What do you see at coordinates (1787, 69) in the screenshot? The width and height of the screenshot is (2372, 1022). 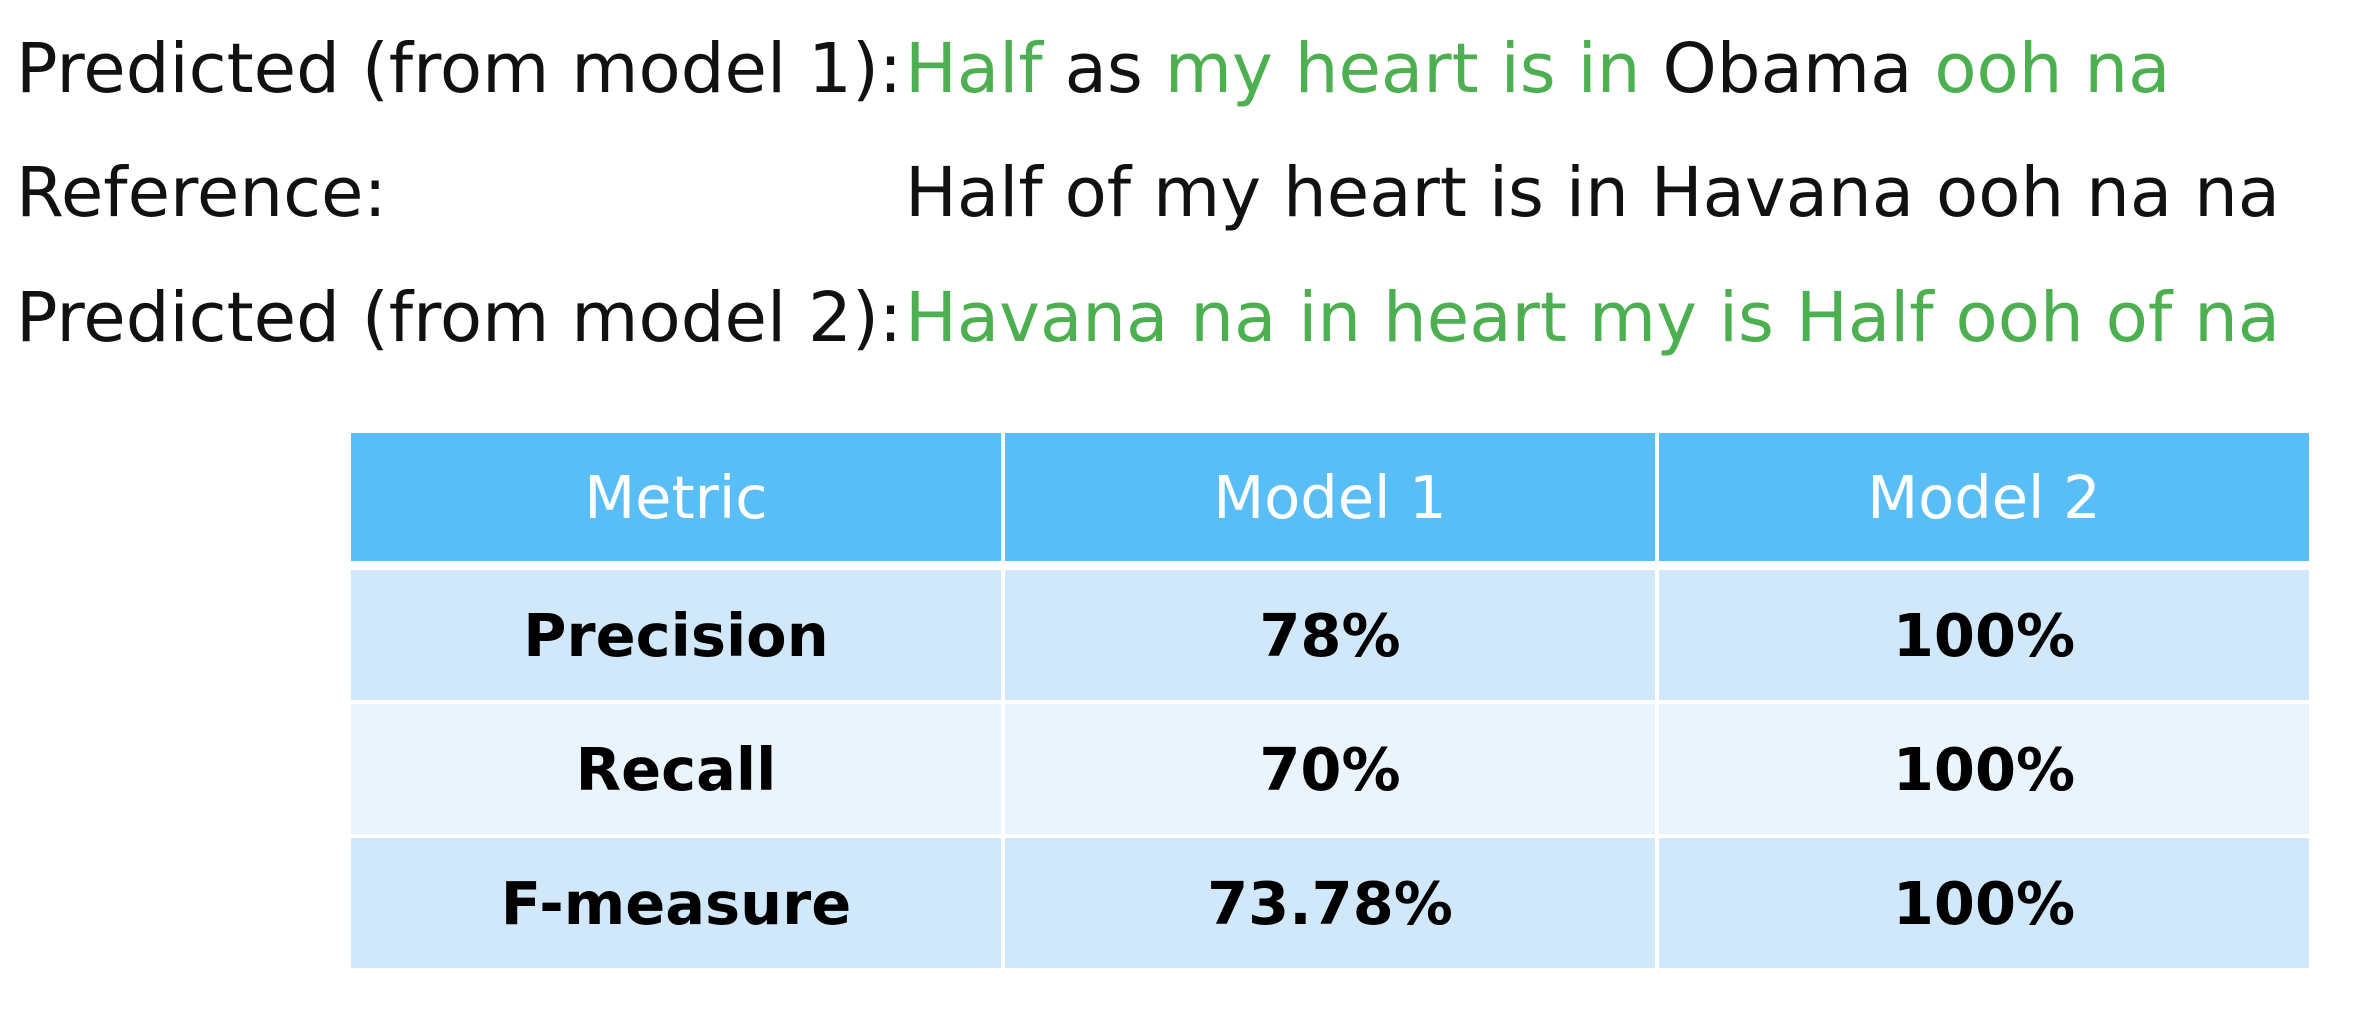 I see `word: Obama` at bounding box center [1787, 69].